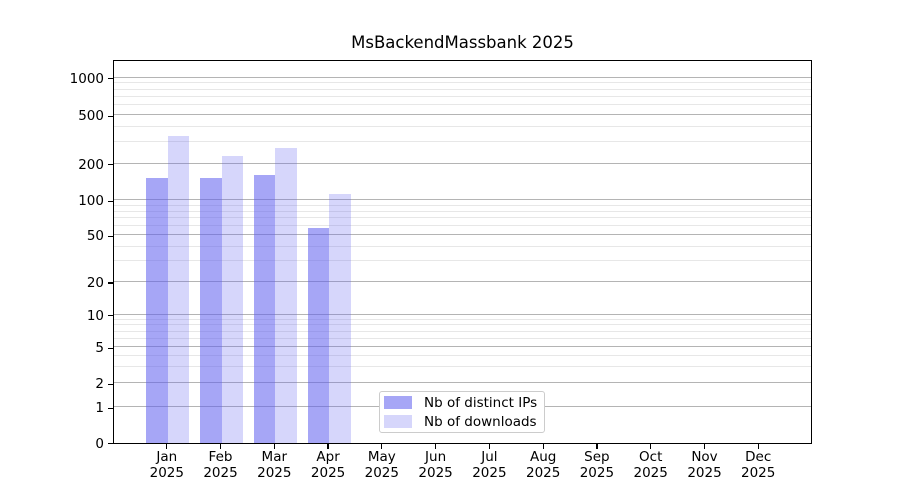 The image size is (900, 500). What do you see at coordinates (220, 457) in the screenshot?
I see `x-tick-month: Feb` at bounding box center [220, 457].